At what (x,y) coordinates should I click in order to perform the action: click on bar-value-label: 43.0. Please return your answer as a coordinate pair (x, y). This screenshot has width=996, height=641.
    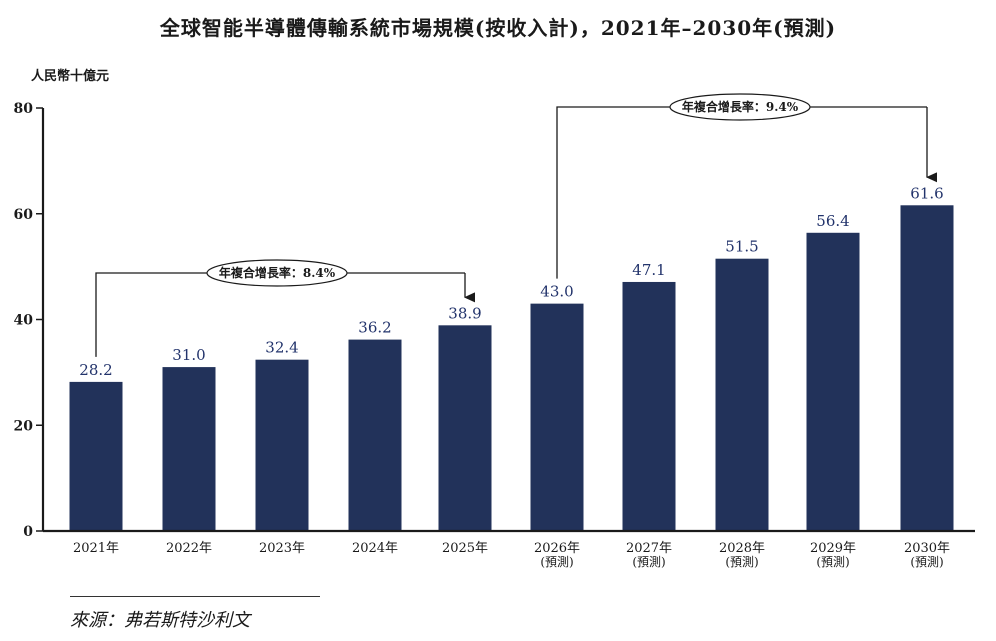
    Looking at the image, I should click on (556, 292).